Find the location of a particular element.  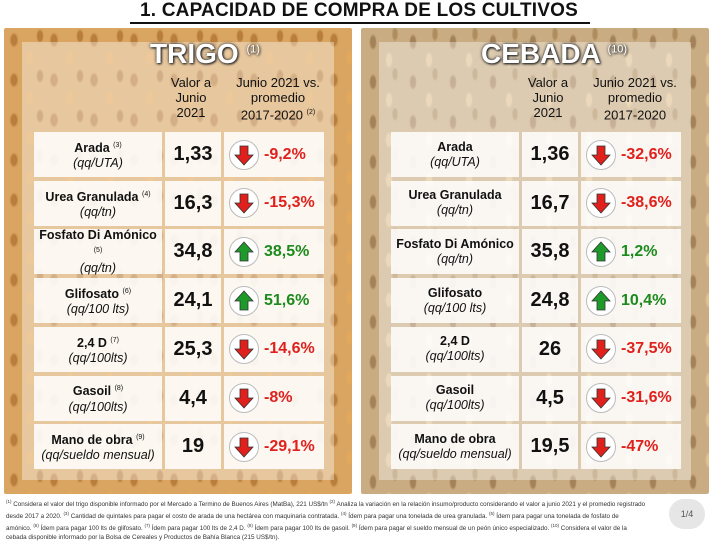

input-unit: (qq/UTA) is located at coordinates (98, 163).